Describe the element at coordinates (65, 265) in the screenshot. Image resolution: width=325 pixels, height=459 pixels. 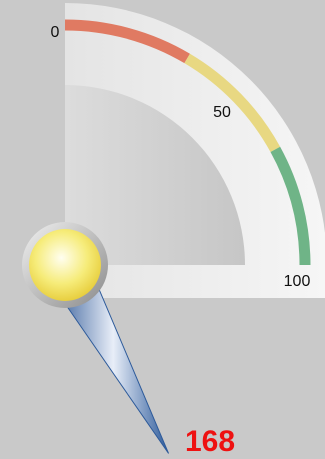
I see `knob` at that location.